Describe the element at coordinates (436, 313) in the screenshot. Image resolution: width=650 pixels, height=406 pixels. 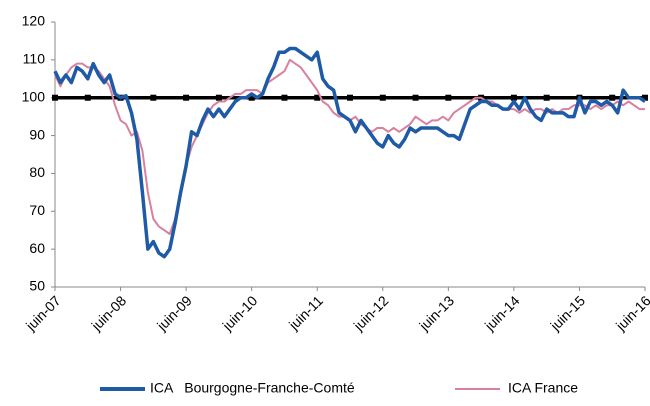
I see `x-tick-label: juin-13` at that location.